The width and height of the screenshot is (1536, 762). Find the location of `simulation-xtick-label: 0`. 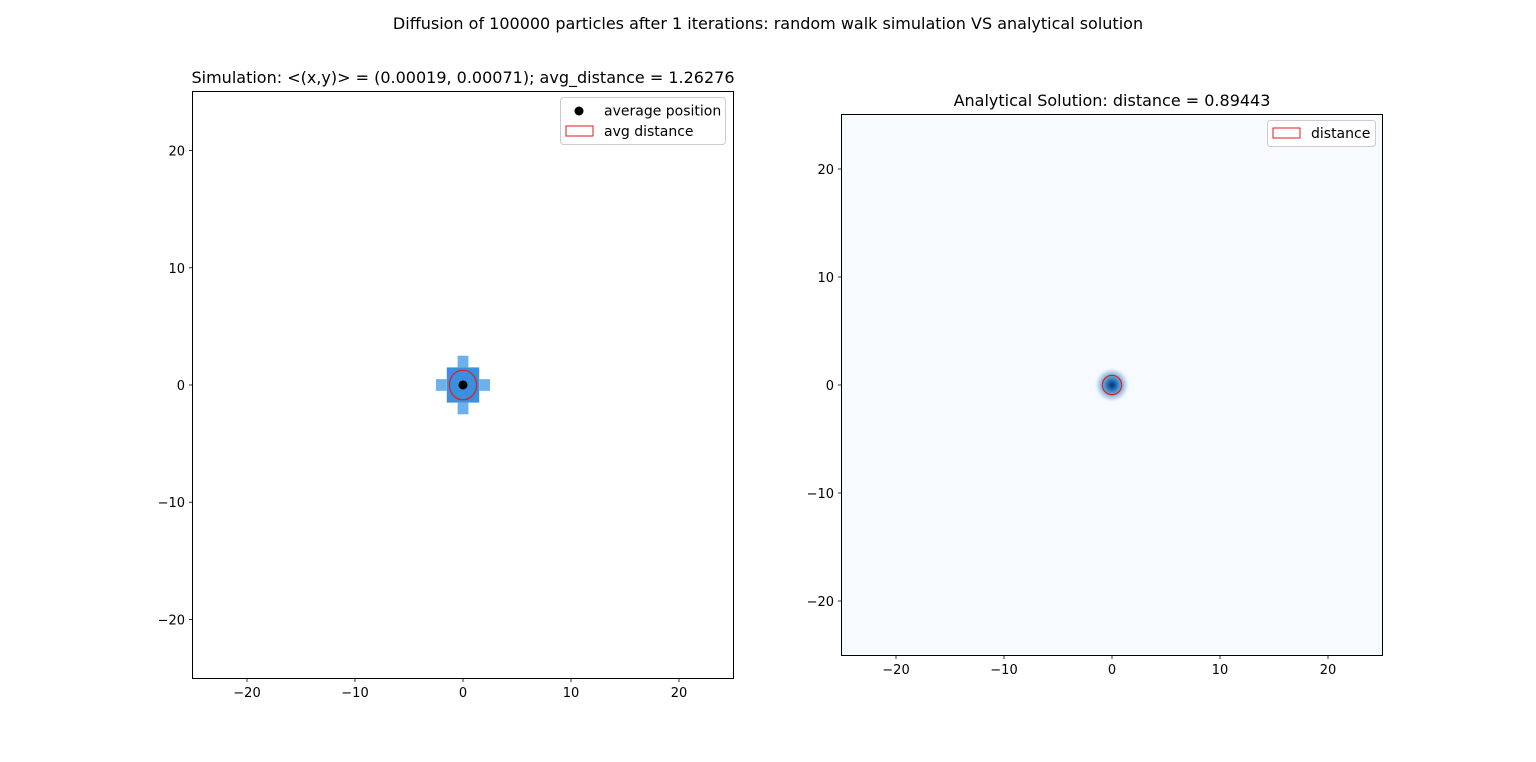

simulation-xtick-label: 0 is located at coordinates (463, 693).